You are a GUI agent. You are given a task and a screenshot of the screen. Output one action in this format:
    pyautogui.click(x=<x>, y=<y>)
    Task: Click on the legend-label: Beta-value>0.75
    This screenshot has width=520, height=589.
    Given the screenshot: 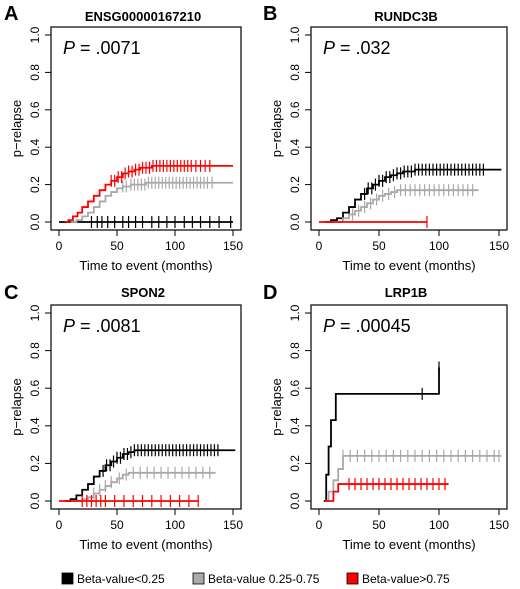 What is the action you would take?
    pyautogui.click(x=406, y=579)
    